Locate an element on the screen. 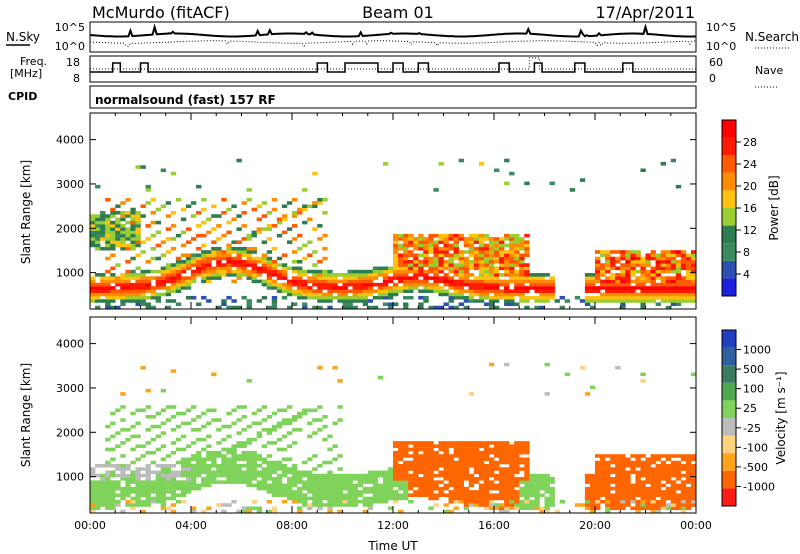 This screenshot has width=800, height=554. power-colorbar-swatch is located at coordinates (729, 252).